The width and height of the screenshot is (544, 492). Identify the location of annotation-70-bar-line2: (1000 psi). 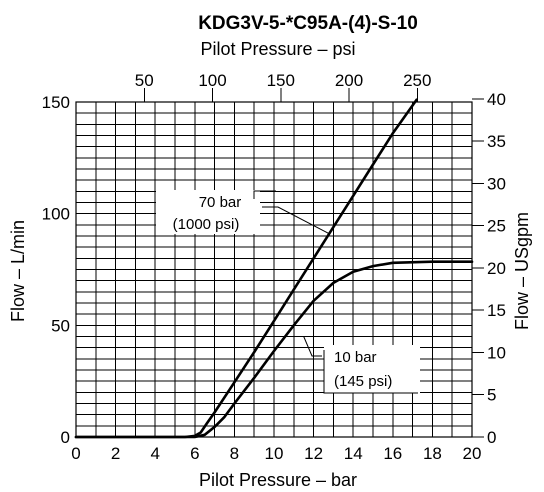
(206, 224).